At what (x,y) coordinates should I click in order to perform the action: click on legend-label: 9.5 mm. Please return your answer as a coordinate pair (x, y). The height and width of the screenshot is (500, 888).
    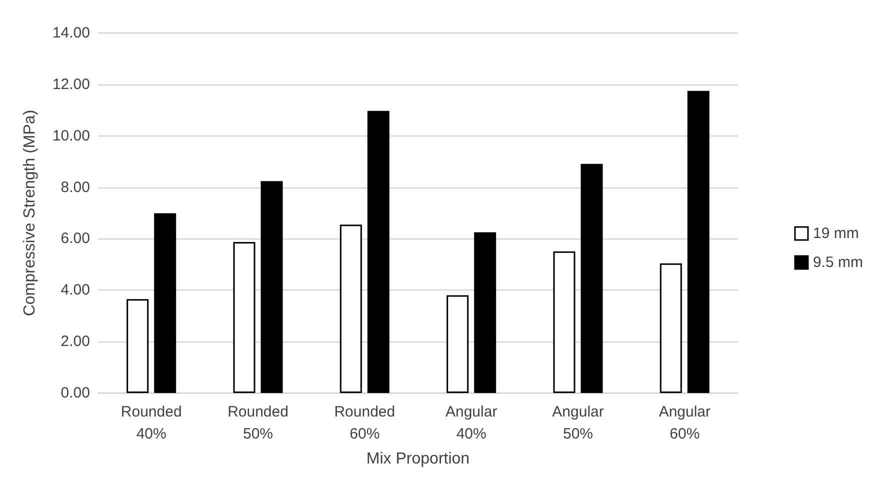
    Looking at the image, I should click on (838, 262).